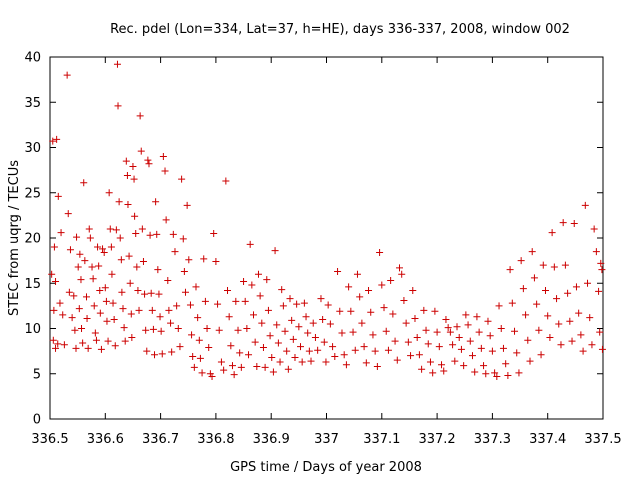 The width and height of the screenshot is (640, 485). What do you see at coordinates (436, 439) in the screenshot?
I see `x-tick-label: 337.2` at bounding box center [436, 439].